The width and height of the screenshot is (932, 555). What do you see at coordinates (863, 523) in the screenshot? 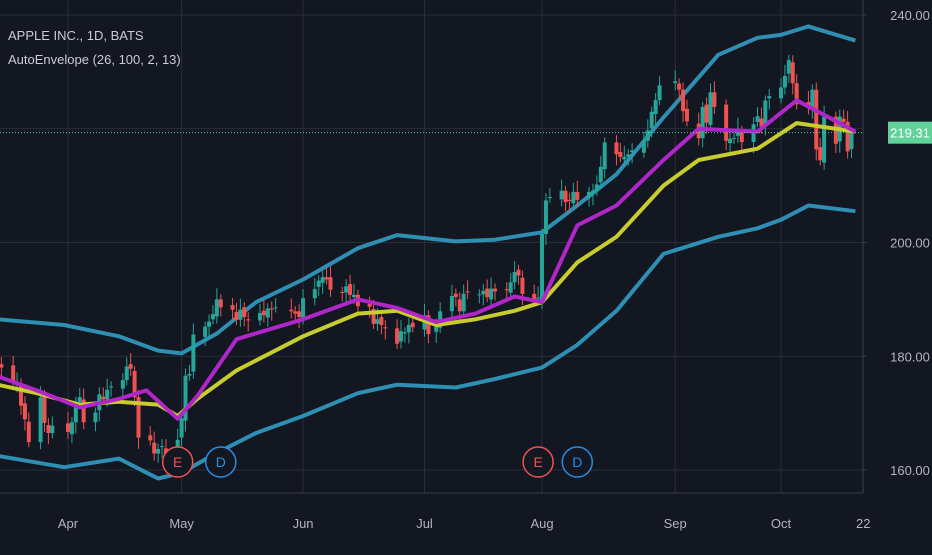
I see `x-tick-label: 22` at bounding box center [863, 523].